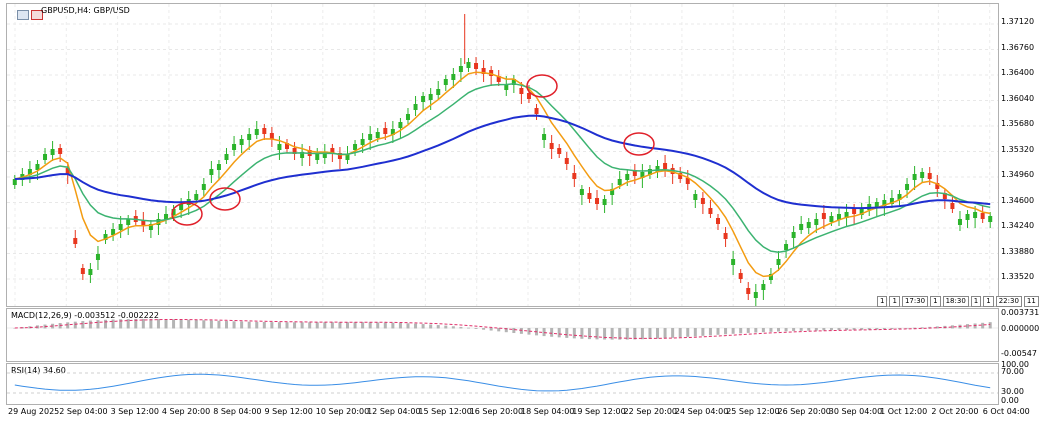 The image size is (1043, 424). What do you see at coordinates (1010, 400) in the screenshot?
I see `rsi-axis-label: 0.00` at bounding box center [1010, 400].